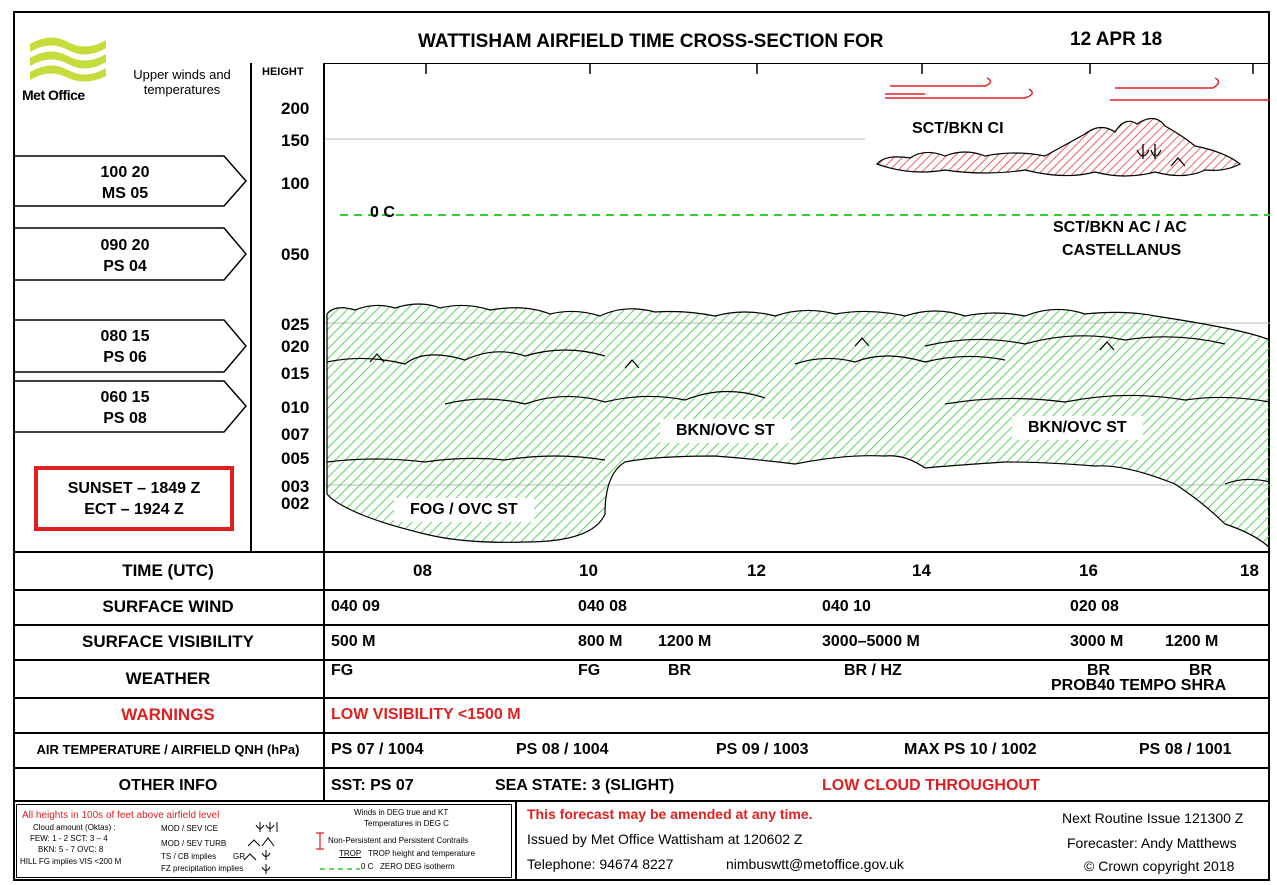  Describe the element at coordinates (372, 785) in the screenshot. I see `sst-value: SST: PS 07` at that location.